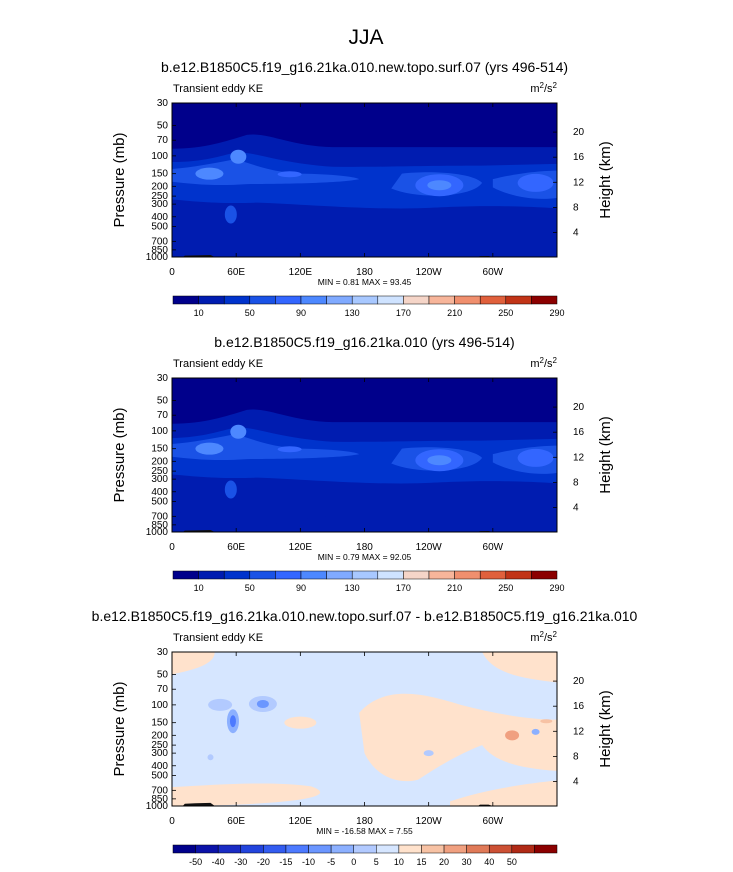 This screenshot has height=872, width=733. I want to click on x-tick-label: 120E, so click(301, 547).